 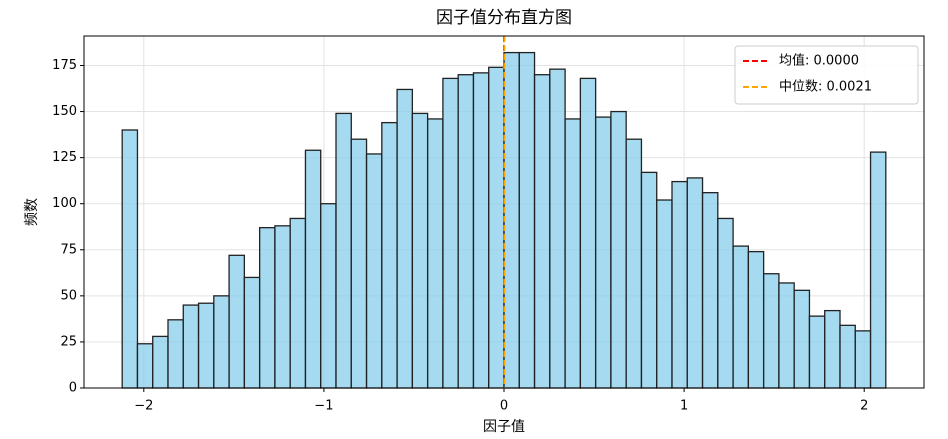 What do you see at coordinates (64, 111) in the screenshot?
I see `y-tick-label: 150` at bounding box center [64, 111].